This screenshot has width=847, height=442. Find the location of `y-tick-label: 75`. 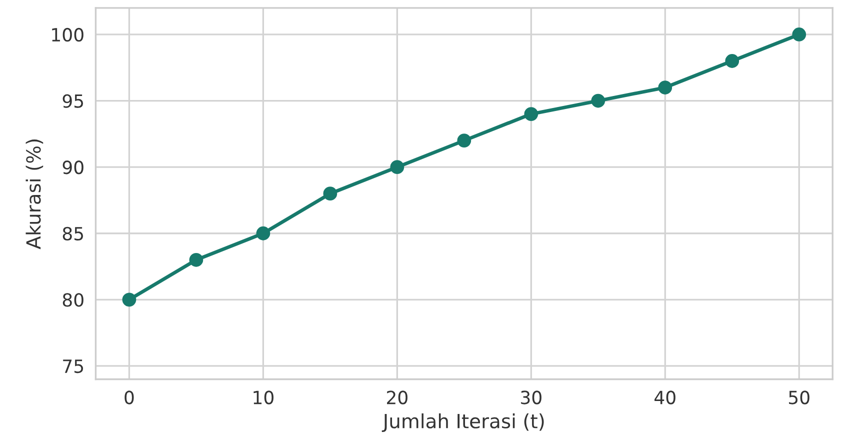

y-tick-label: 75 is located at coordinates (73, 367).